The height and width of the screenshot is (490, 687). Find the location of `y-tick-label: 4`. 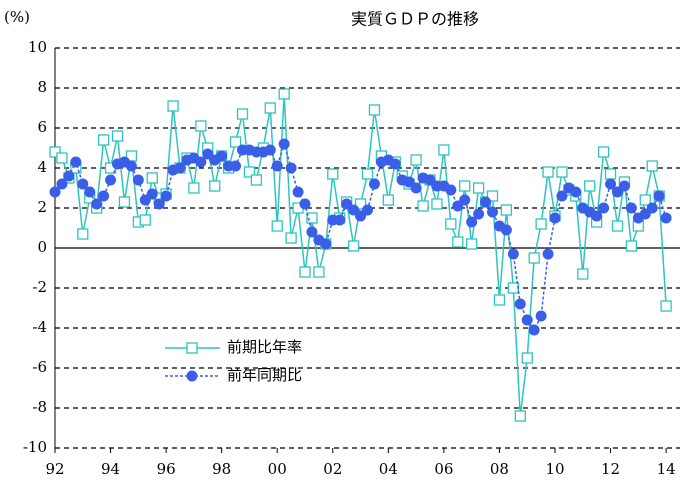

y-tick-label: 4 is located at coordinates (42, 167).